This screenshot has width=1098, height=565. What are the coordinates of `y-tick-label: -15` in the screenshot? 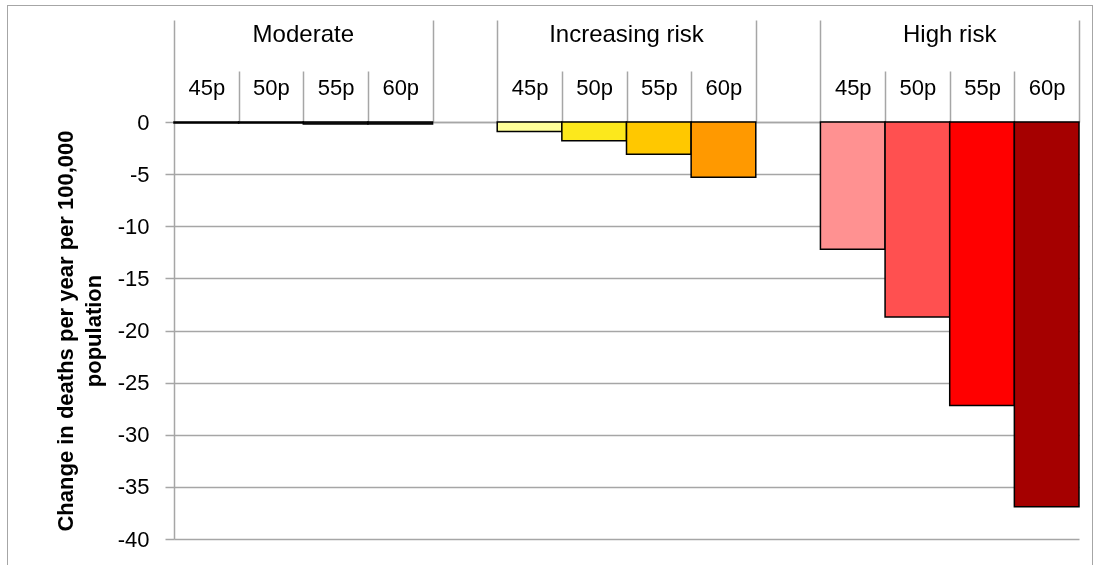 It's located at (133, 278).